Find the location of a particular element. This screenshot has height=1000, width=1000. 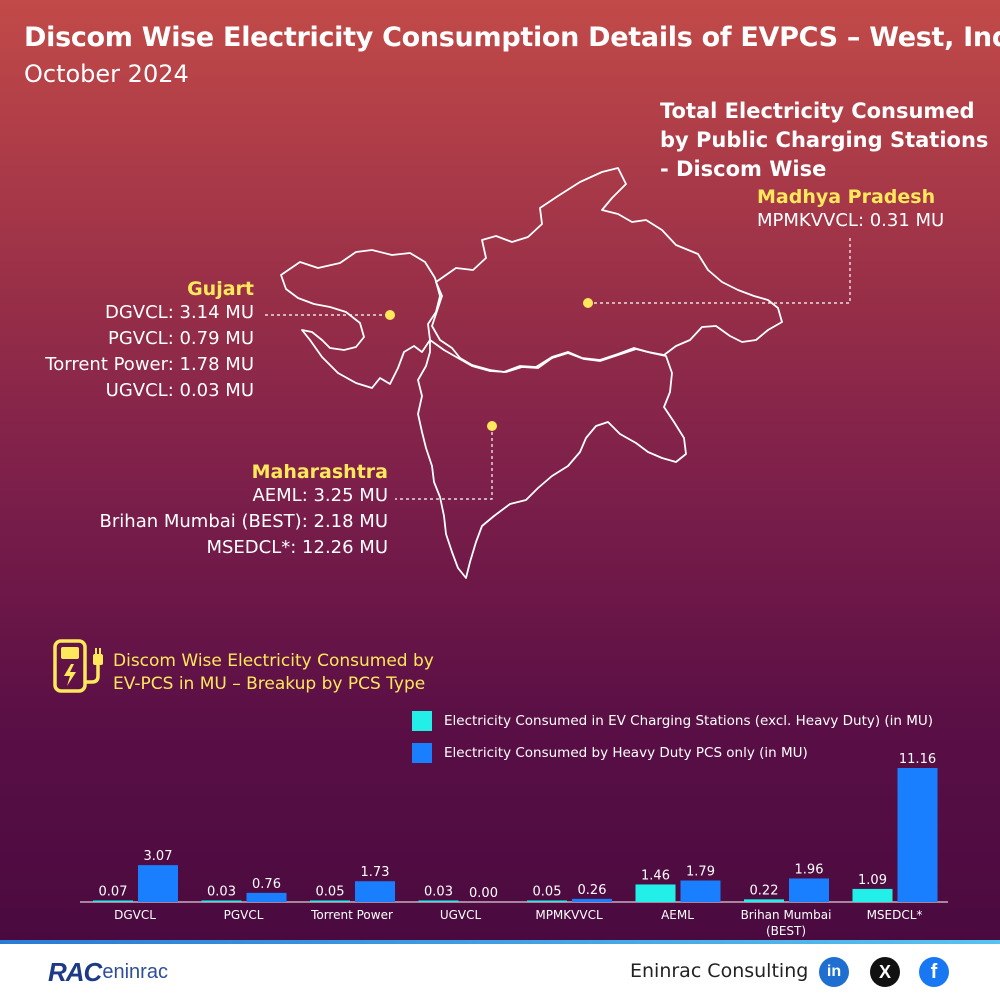

company-name: Eninrac Consulting is located at coordinates (719, 971).